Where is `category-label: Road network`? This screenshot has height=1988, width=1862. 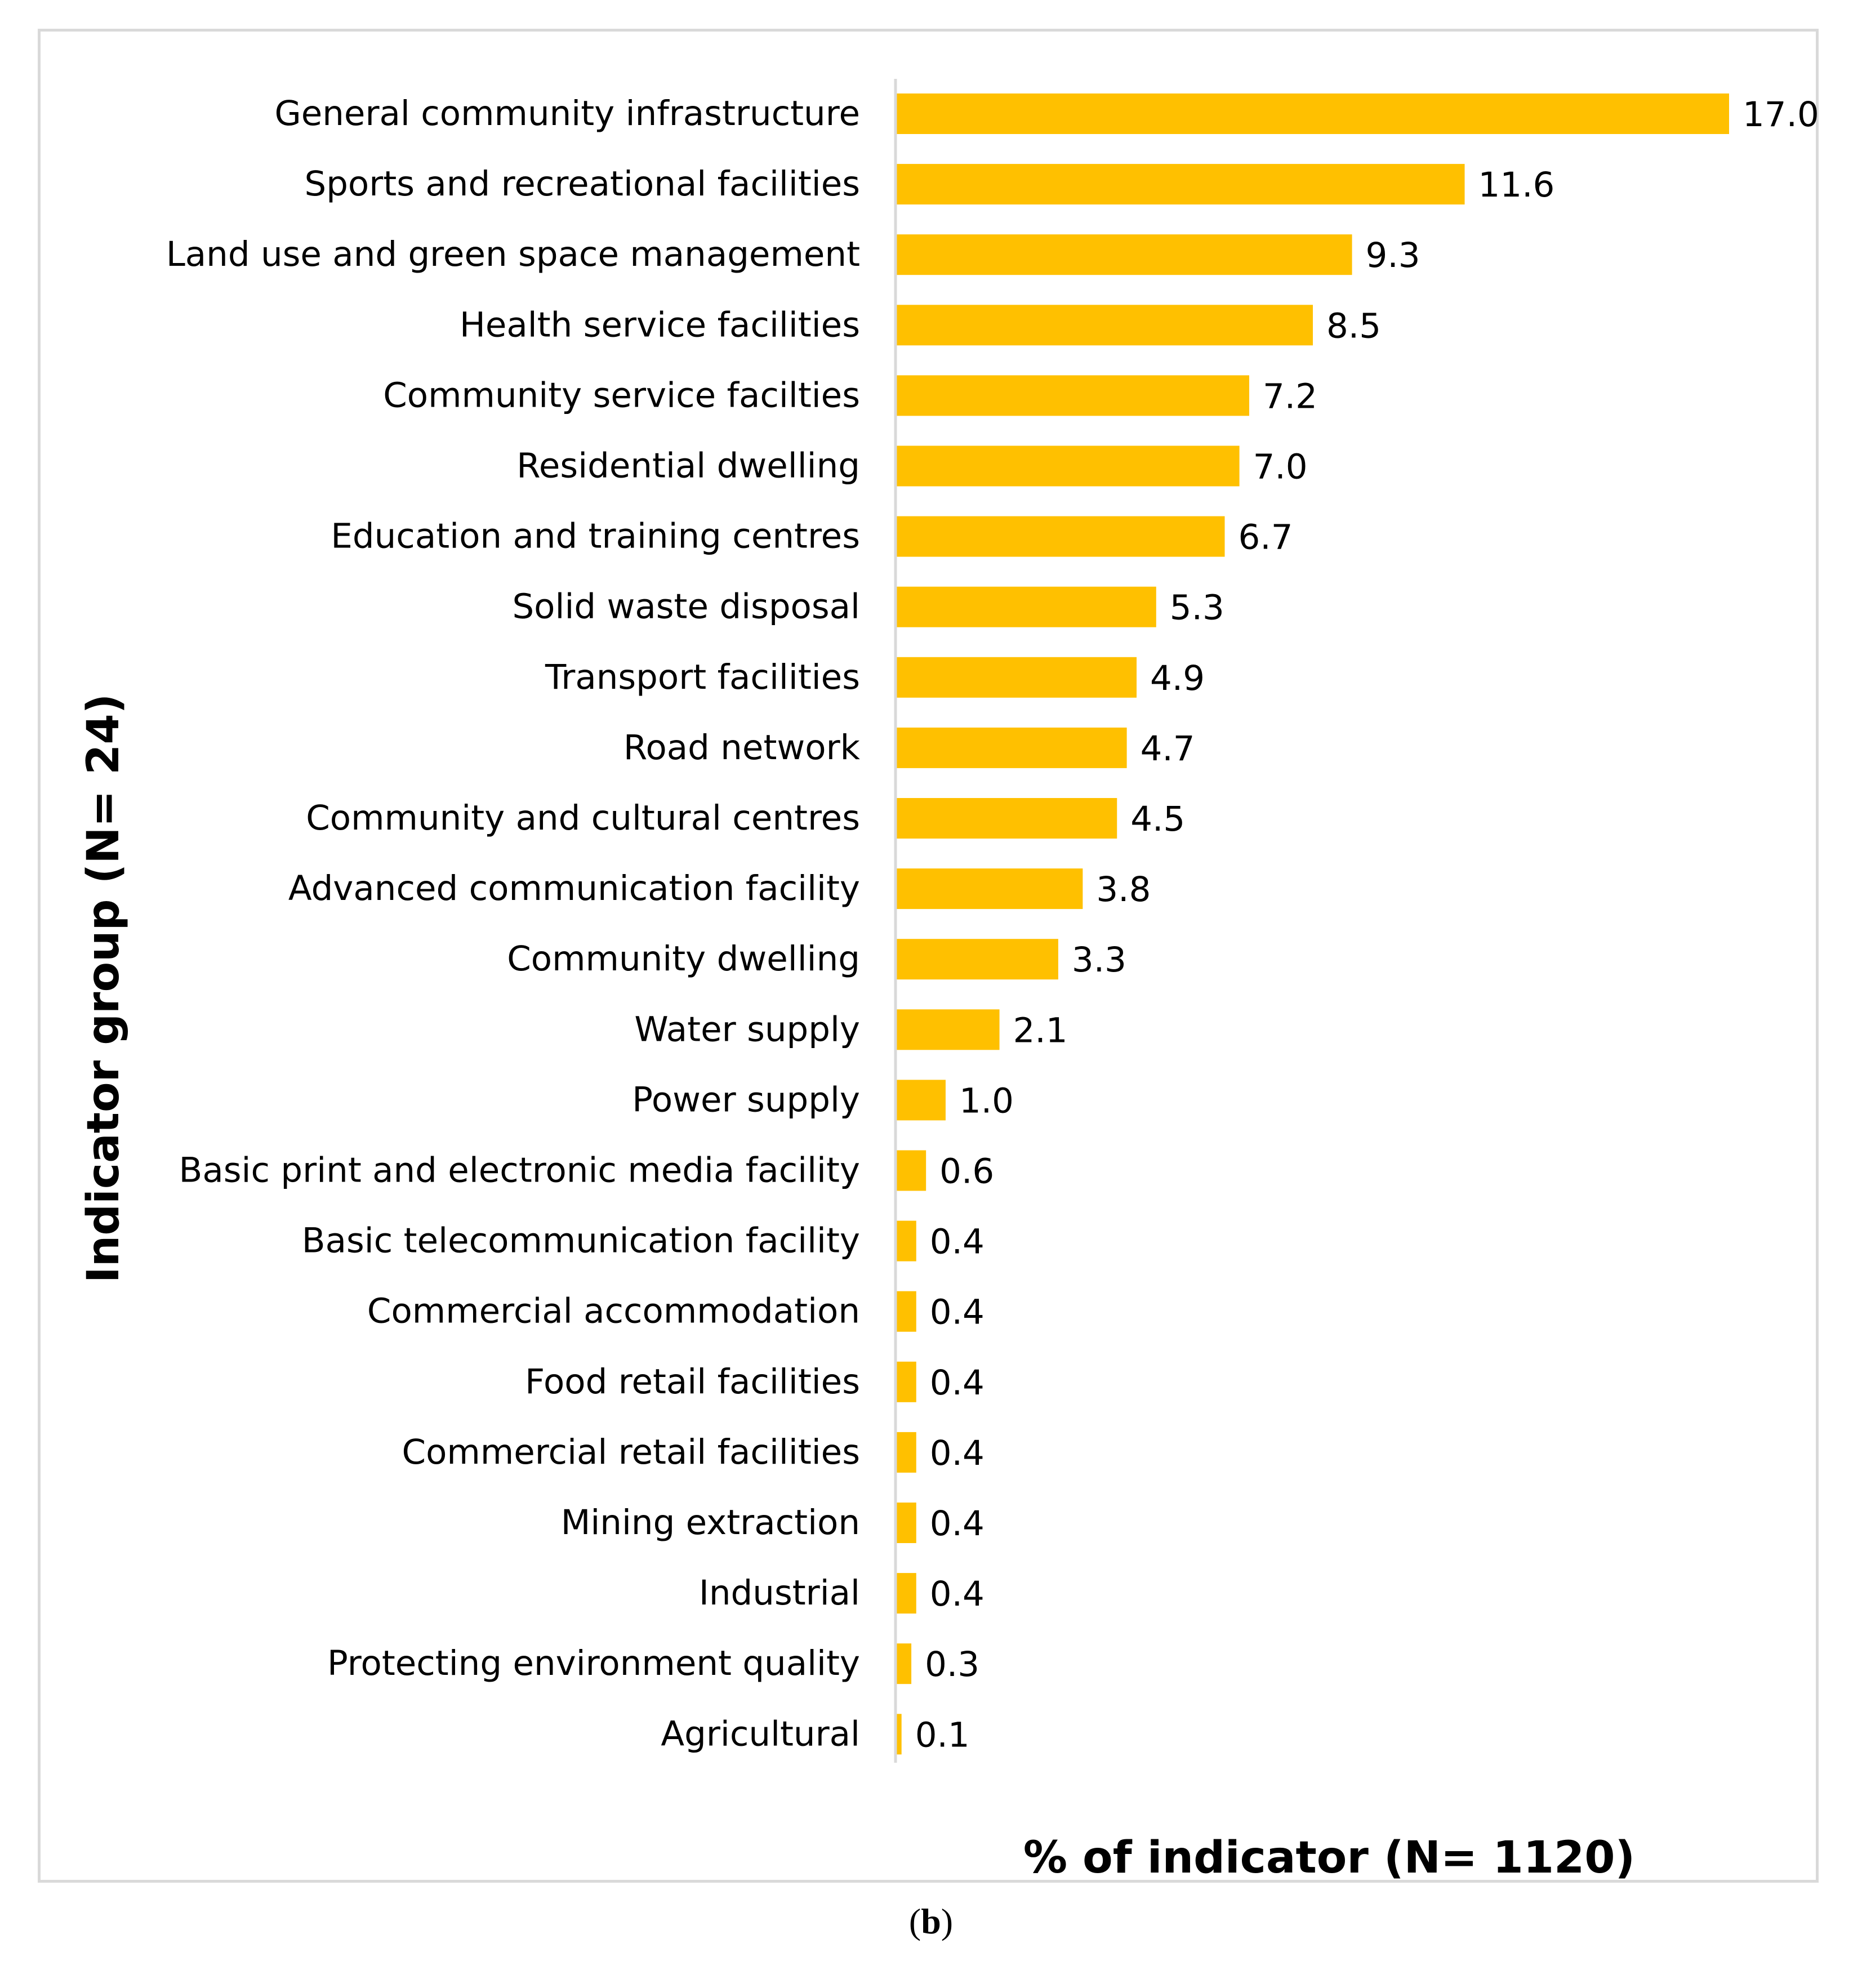 category-label: Road network is located at coordinates (742, 748).